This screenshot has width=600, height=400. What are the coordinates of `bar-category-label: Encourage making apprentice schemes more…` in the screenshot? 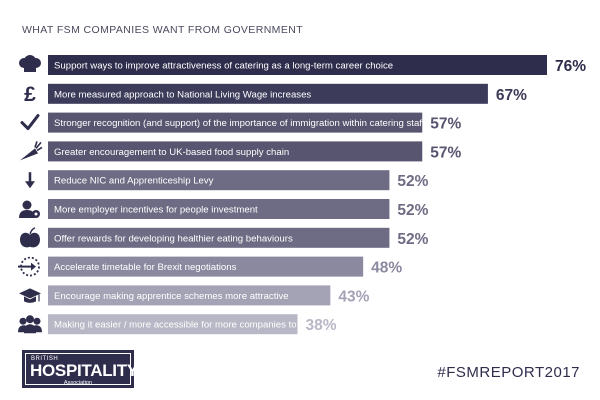 It's located at (171, 296).